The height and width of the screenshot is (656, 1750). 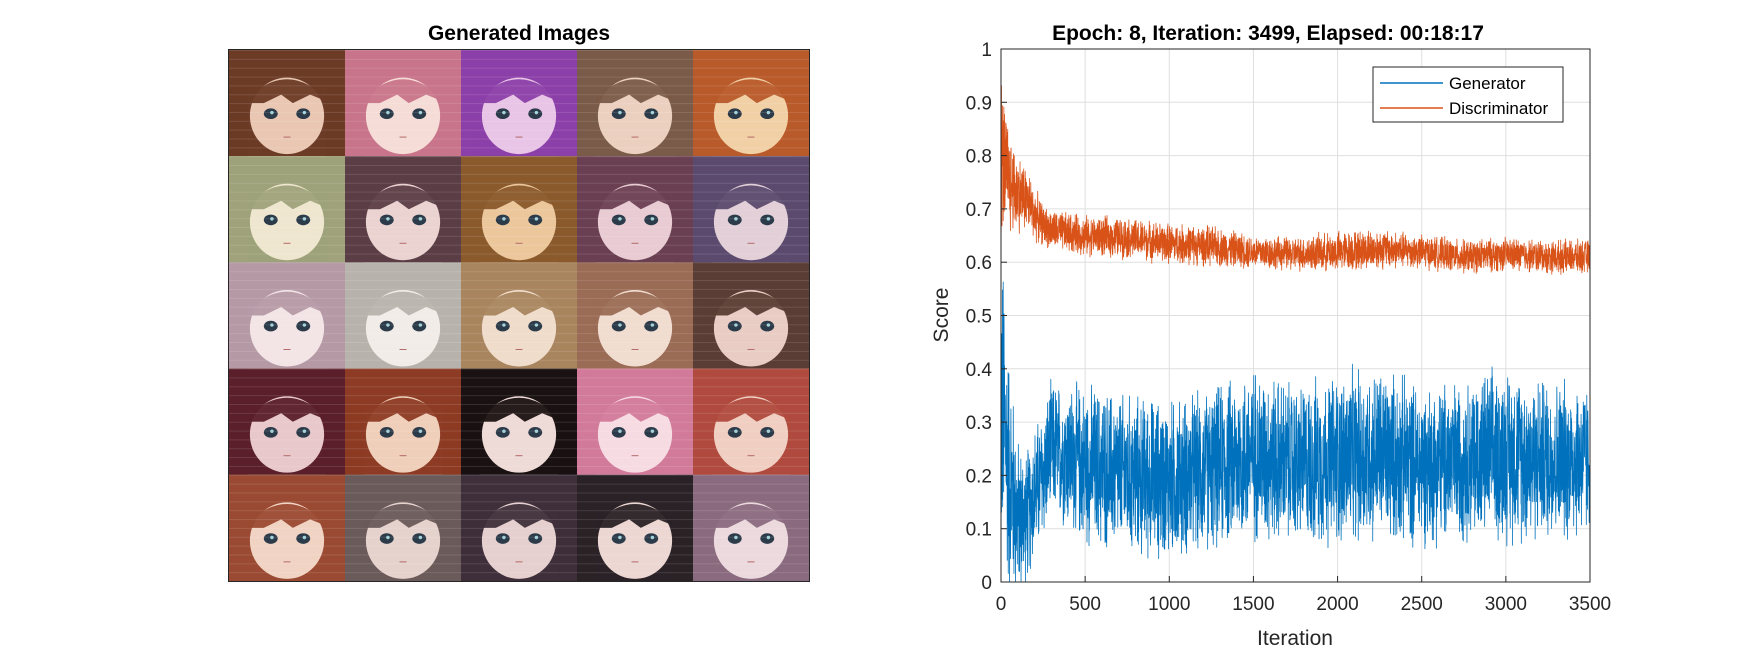 What do you see at coordinates (979, 210) in the screenshot?
I see `y-tick-label: 0.7` at bounding box center [979, 210].